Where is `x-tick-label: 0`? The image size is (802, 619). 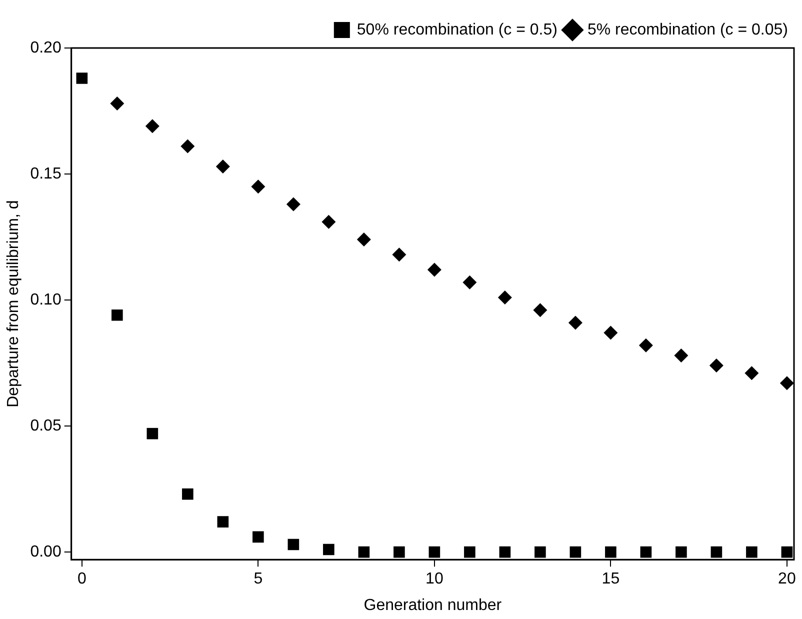 x-tick-label: 0 is located at coordinates (81, 579).